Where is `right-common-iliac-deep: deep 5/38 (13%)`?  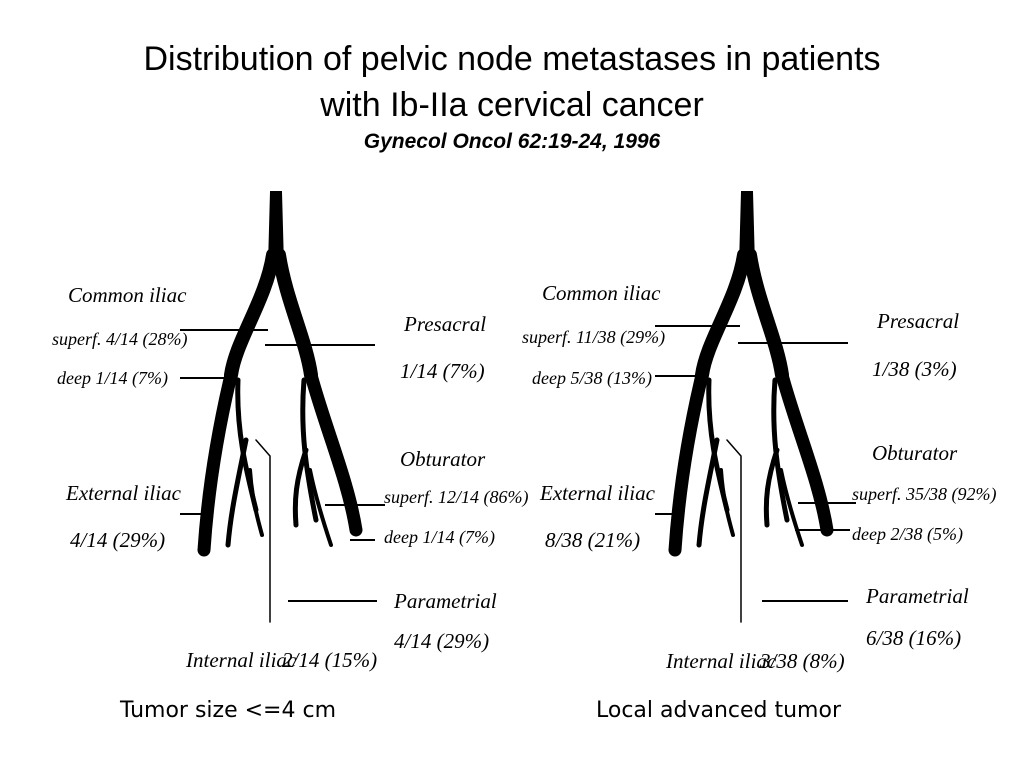 right-common-iliac-deep: deep 5/38 (13%) is located at coordinates (592, 378).